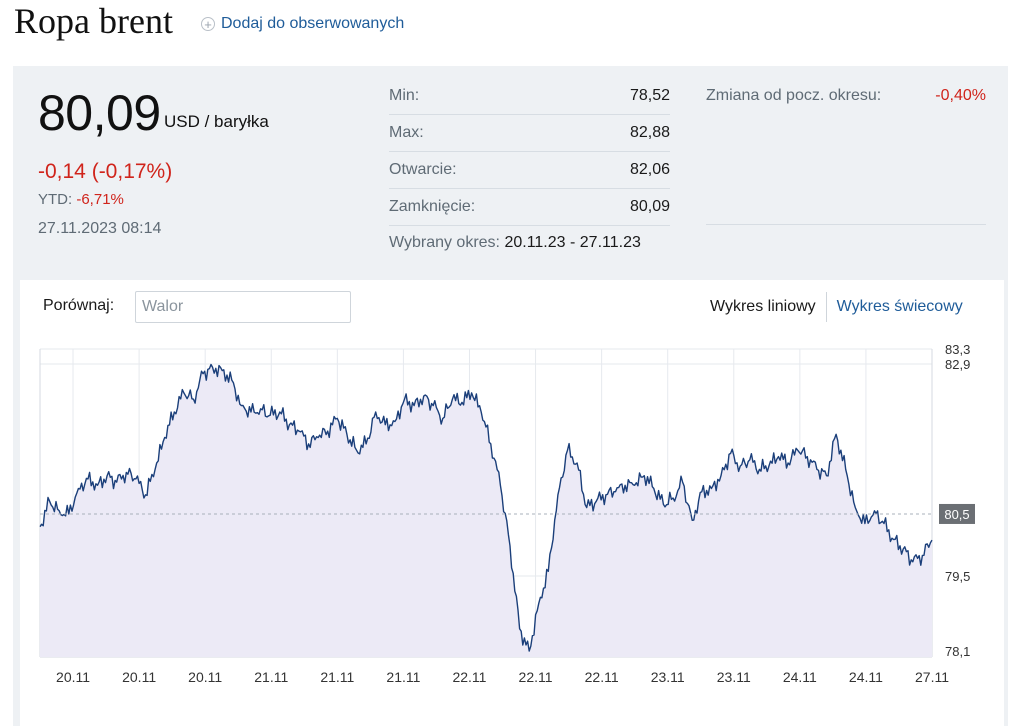  Describe the element at coordinates (105, 171) in the screenshot. I see `price-change: -0,14 (-0,17%)` at that location.